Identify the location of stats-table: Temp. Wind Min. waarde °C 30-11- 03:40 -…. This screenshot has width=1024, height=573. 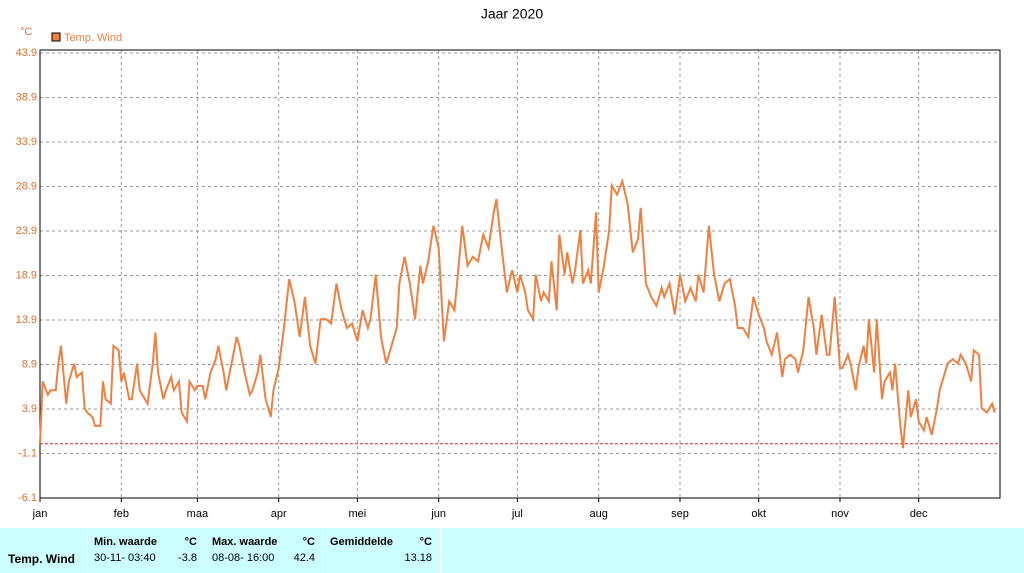
(512, 550).